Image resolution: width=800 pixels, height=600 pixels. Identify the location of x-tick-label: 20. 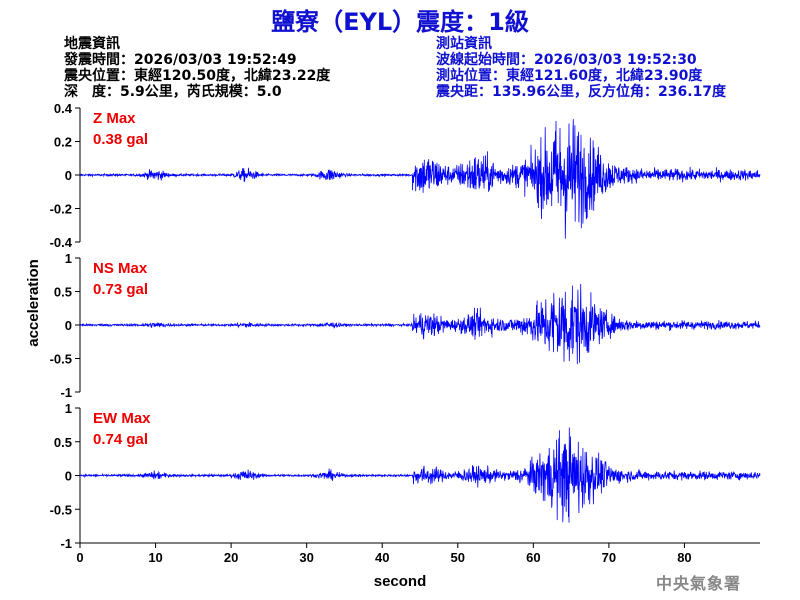
(231, 557).